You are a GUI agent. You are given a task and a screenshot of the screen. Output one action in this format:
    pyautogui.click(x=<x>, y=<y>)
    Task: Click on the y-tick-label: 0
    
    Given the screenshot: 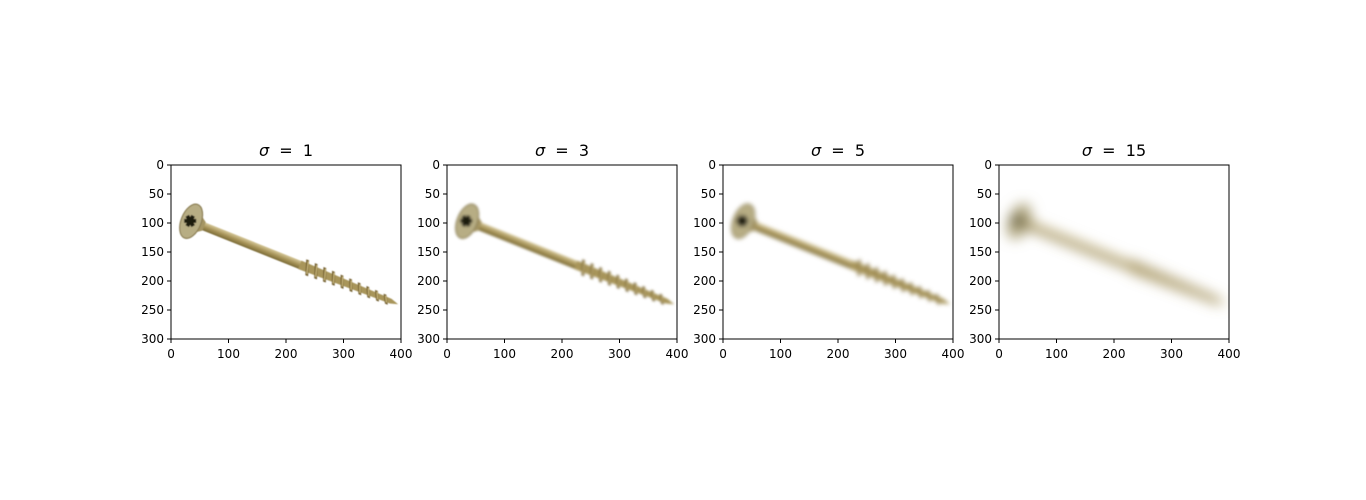 What is the action you would take?
    pyautogui.click(x=436, y=165)
    